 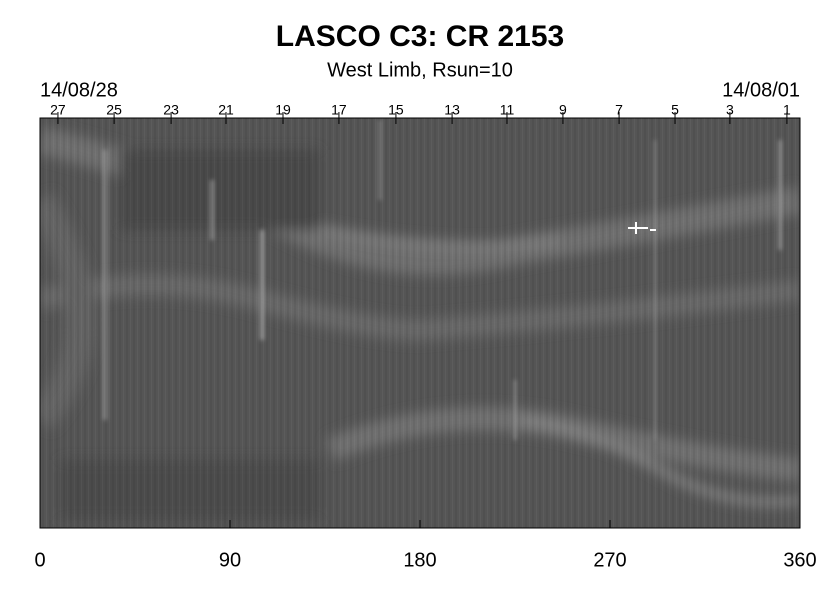 What do you see at coordinates (619, 110) in the screenshot?
I see `top-tick-label: 7` at bounding box center [619, 110].